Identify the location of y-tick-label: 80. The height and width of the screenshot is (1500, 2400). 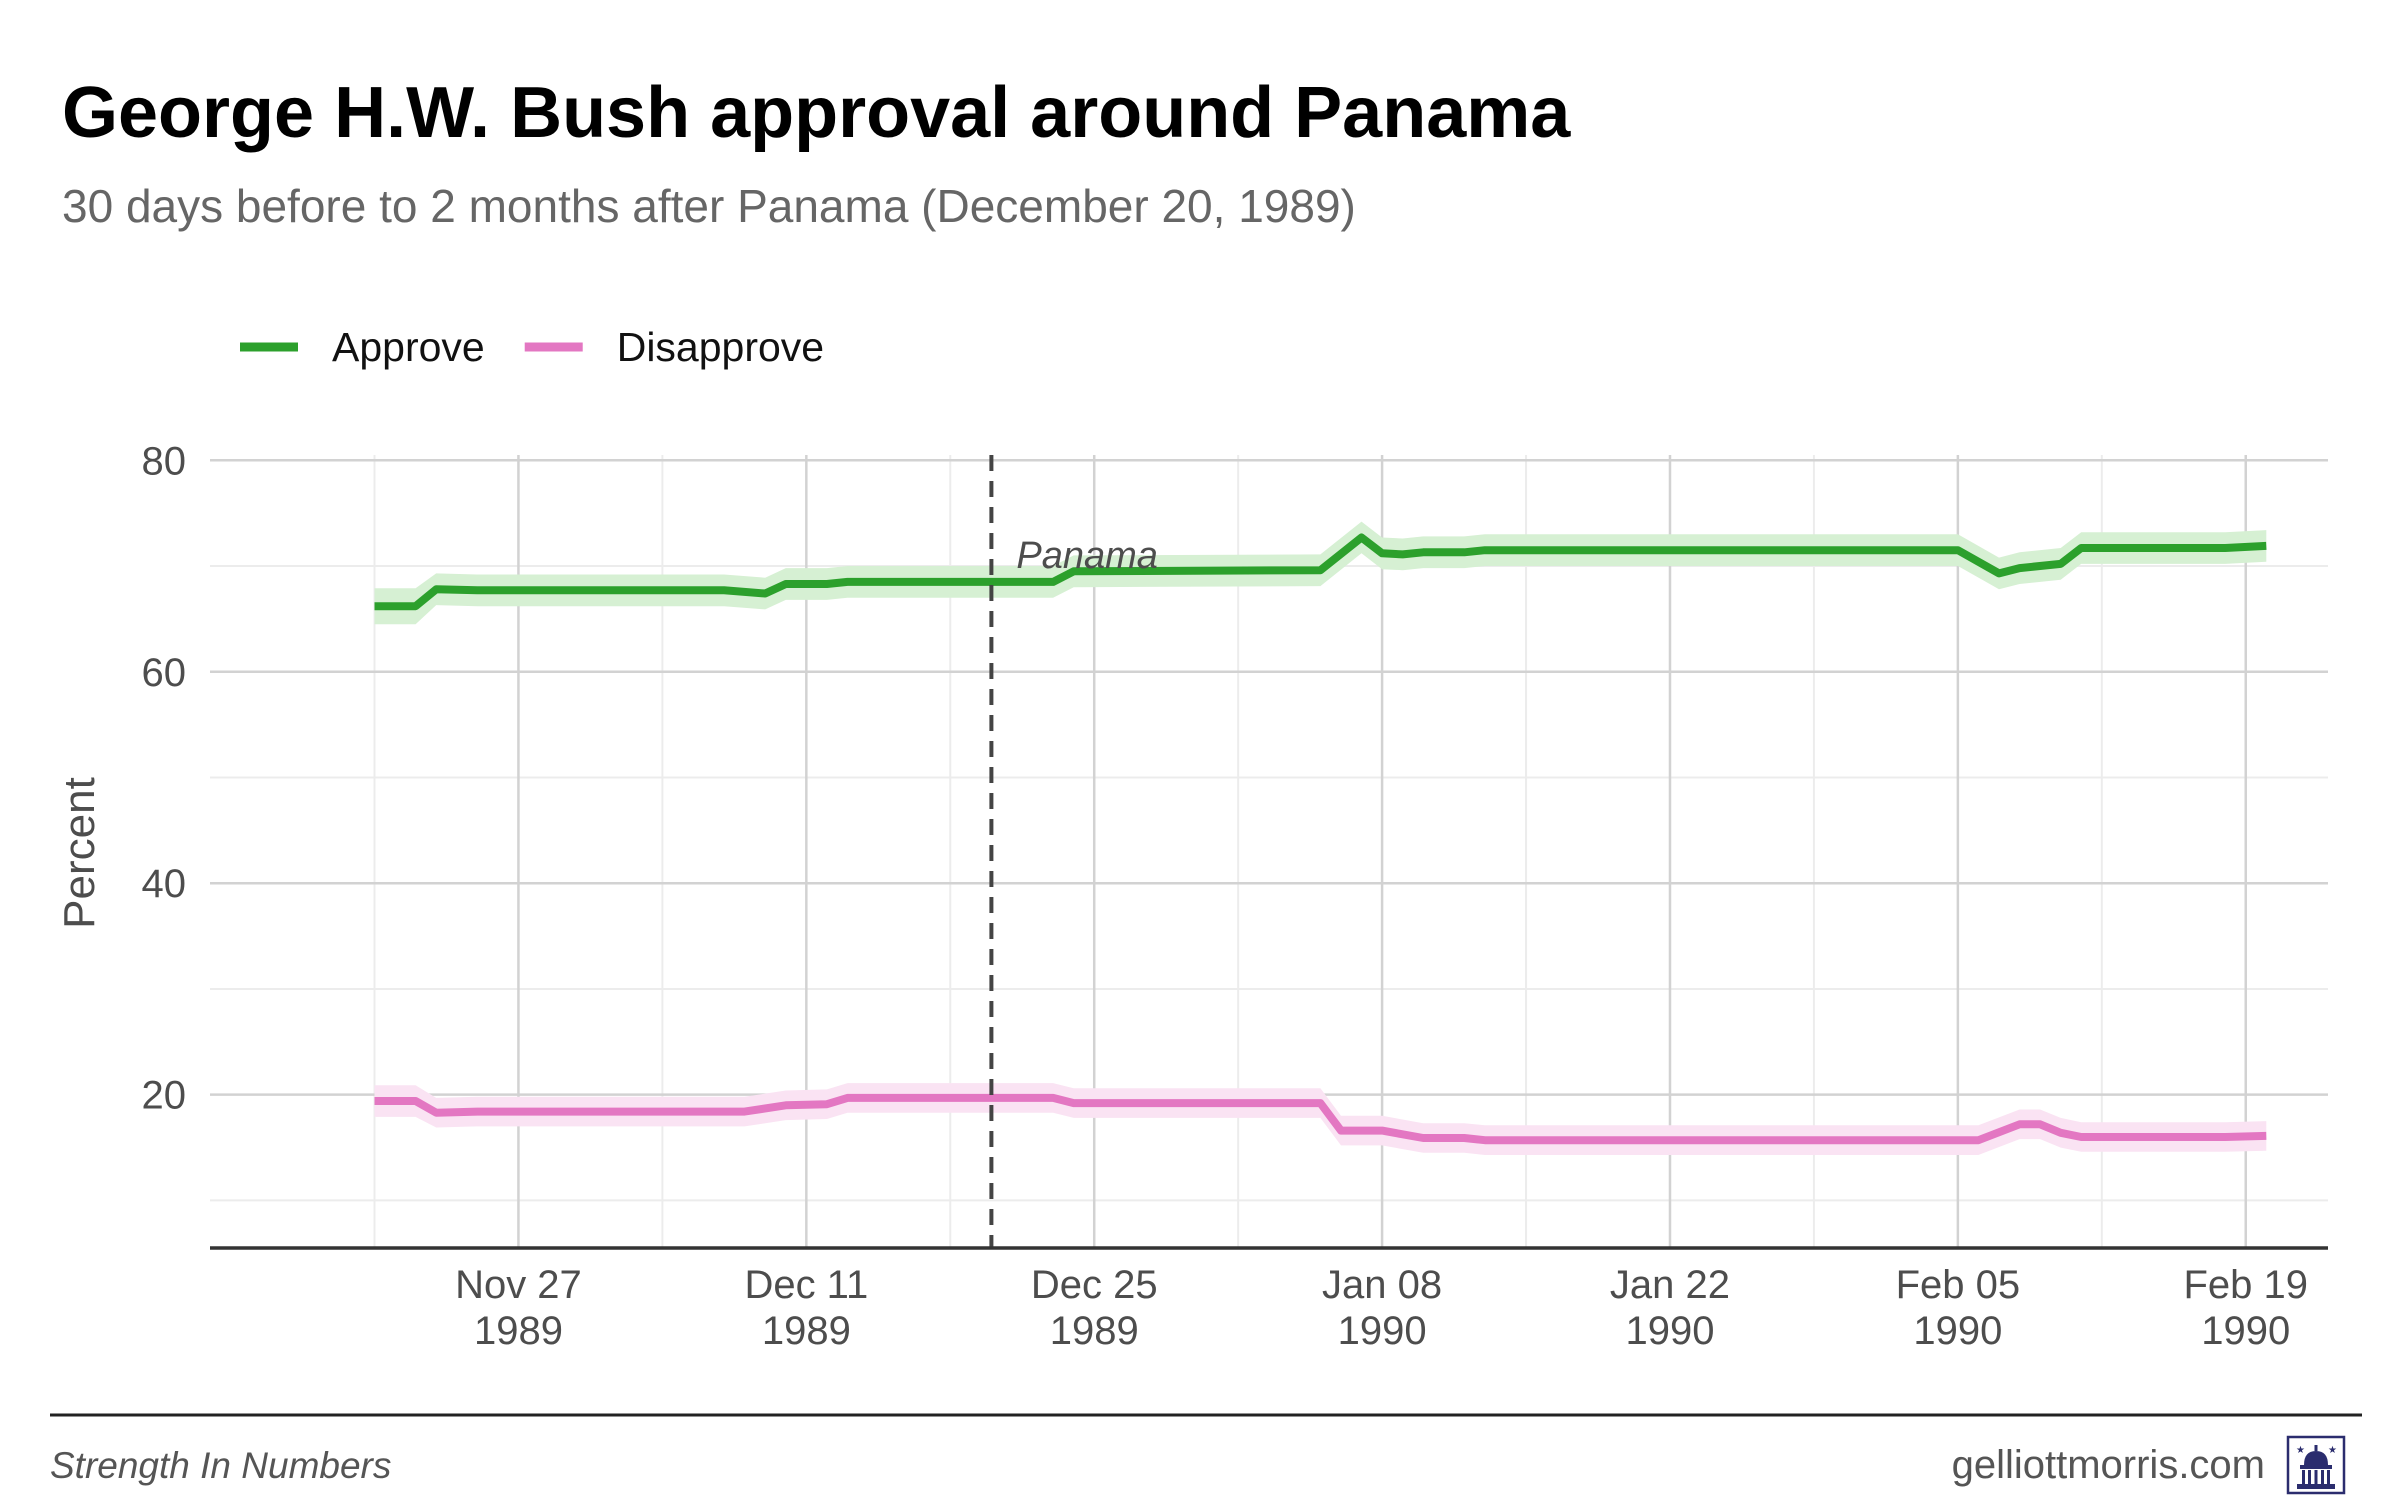
(164, 461).